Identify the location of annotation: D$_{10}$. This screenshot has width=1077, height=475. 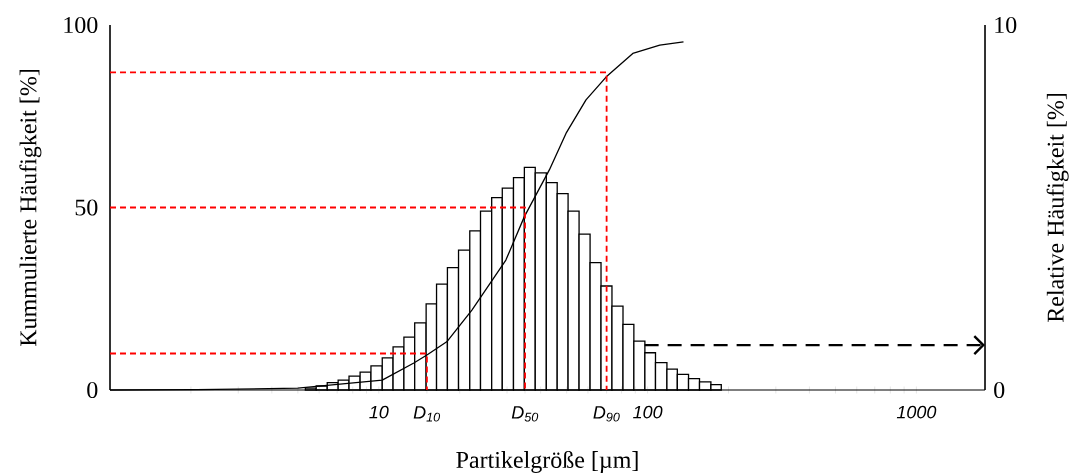
(427, 414).